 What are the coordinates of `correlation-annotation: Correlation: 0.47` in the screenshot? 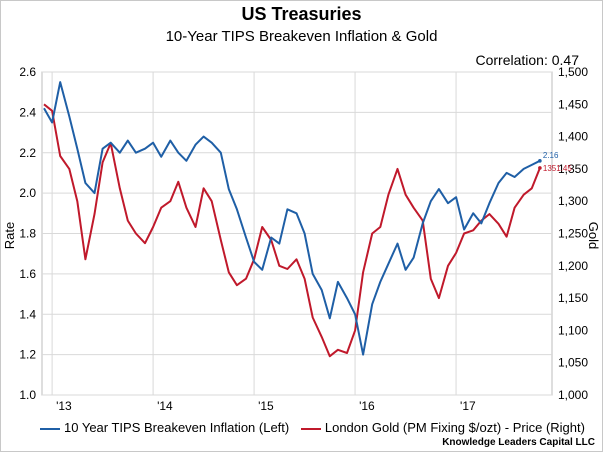 It's located at (527, 60).